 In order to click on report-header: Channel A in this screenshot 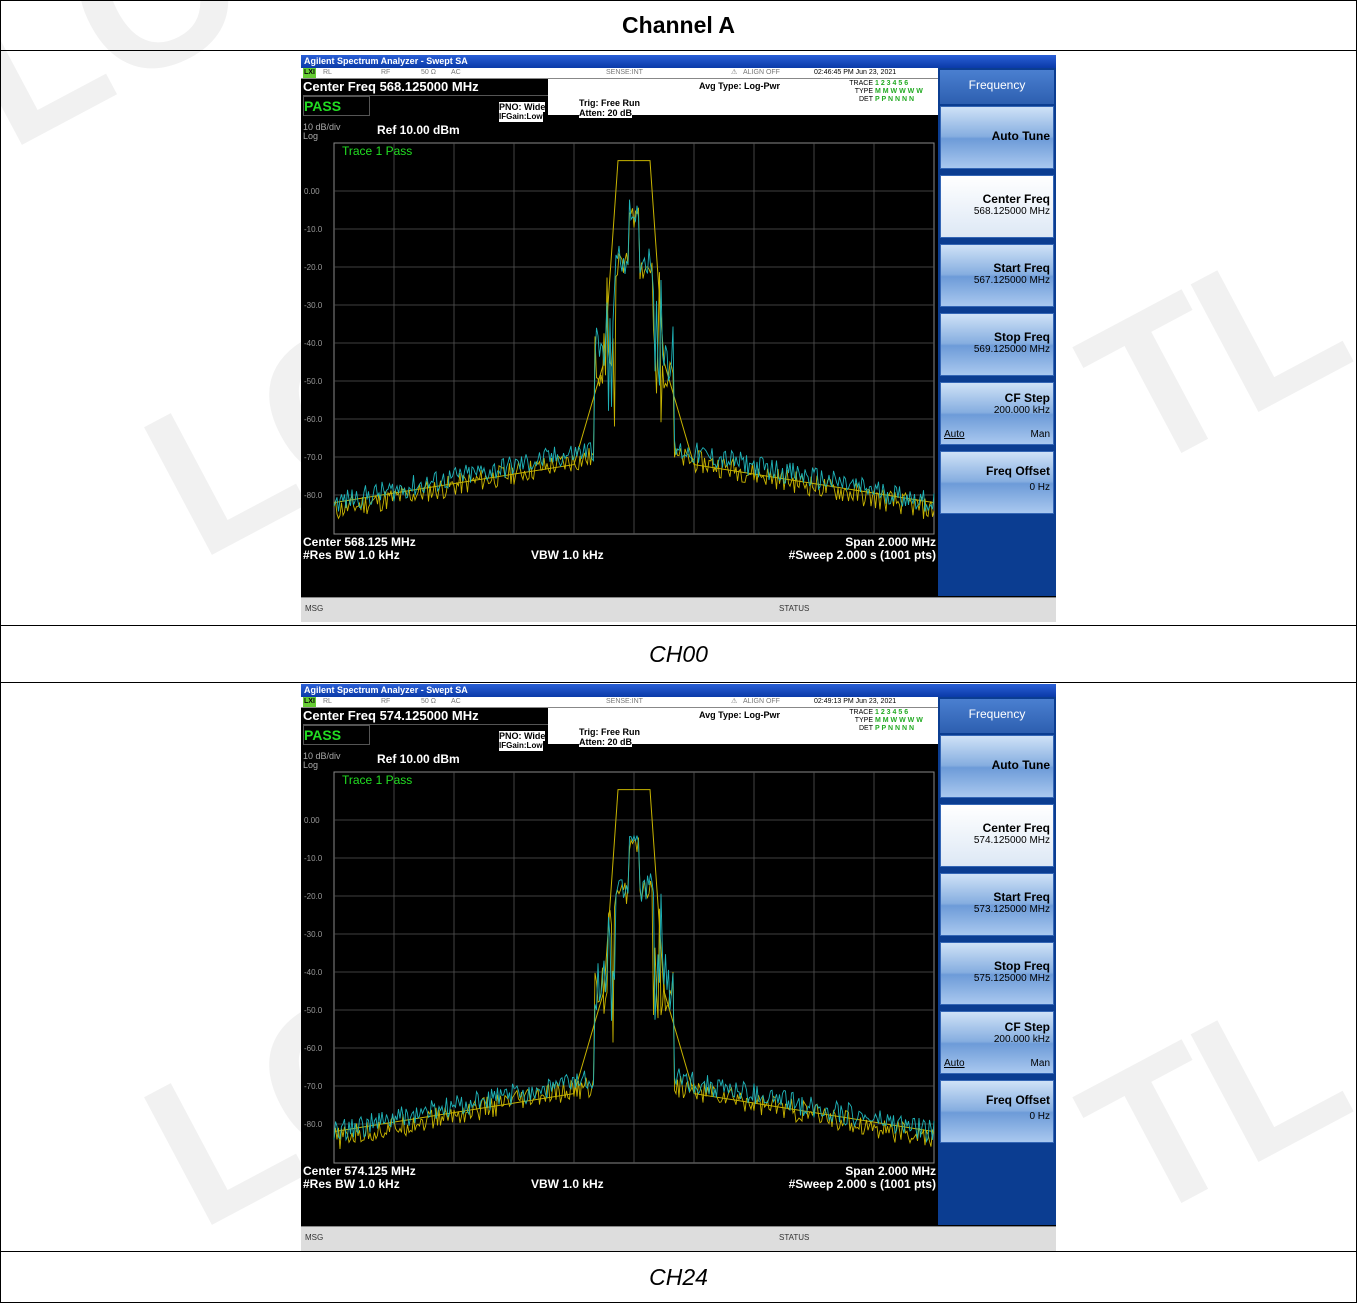, I will do `click(678, 25)`.